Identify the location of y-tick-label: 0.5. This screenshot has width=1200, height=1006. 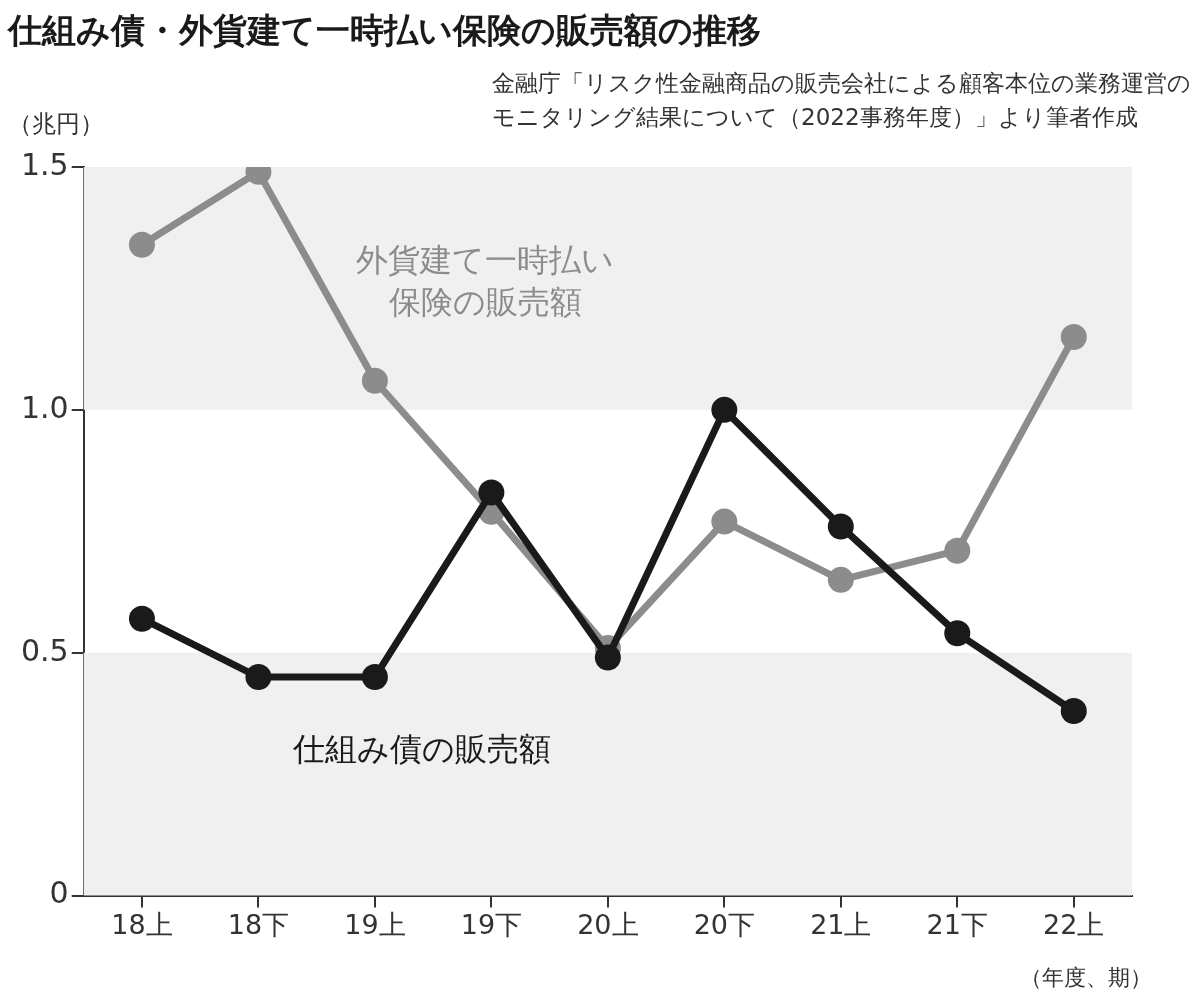
(44, 650).